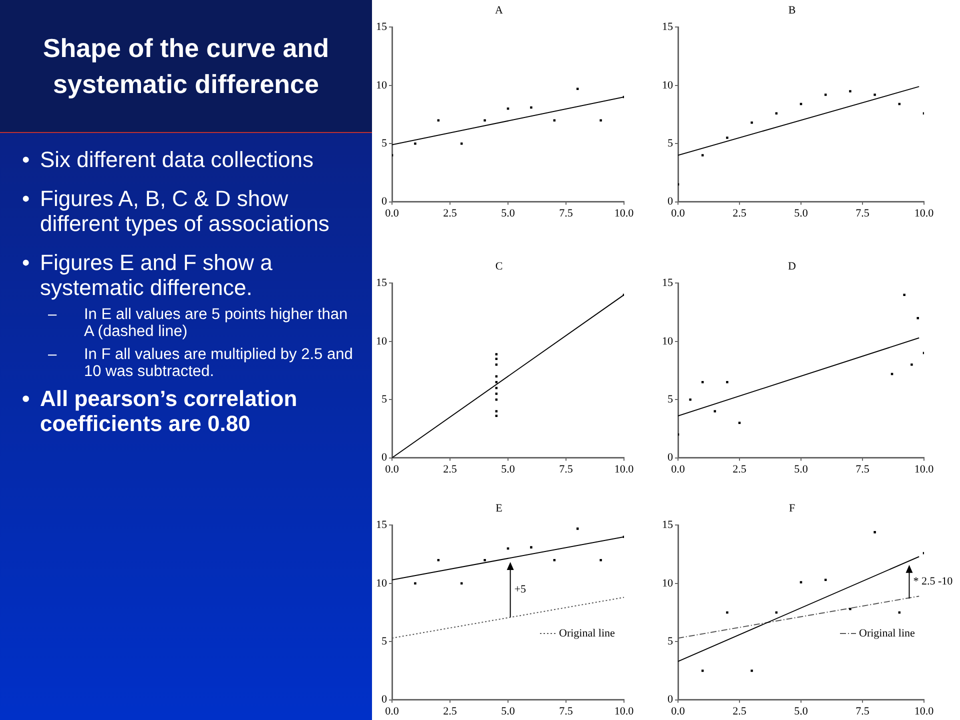  What do you see at coordinates (168, 159) in the screenshot?
I see `text: • Six different data collections` at bounding box center [168, 159].